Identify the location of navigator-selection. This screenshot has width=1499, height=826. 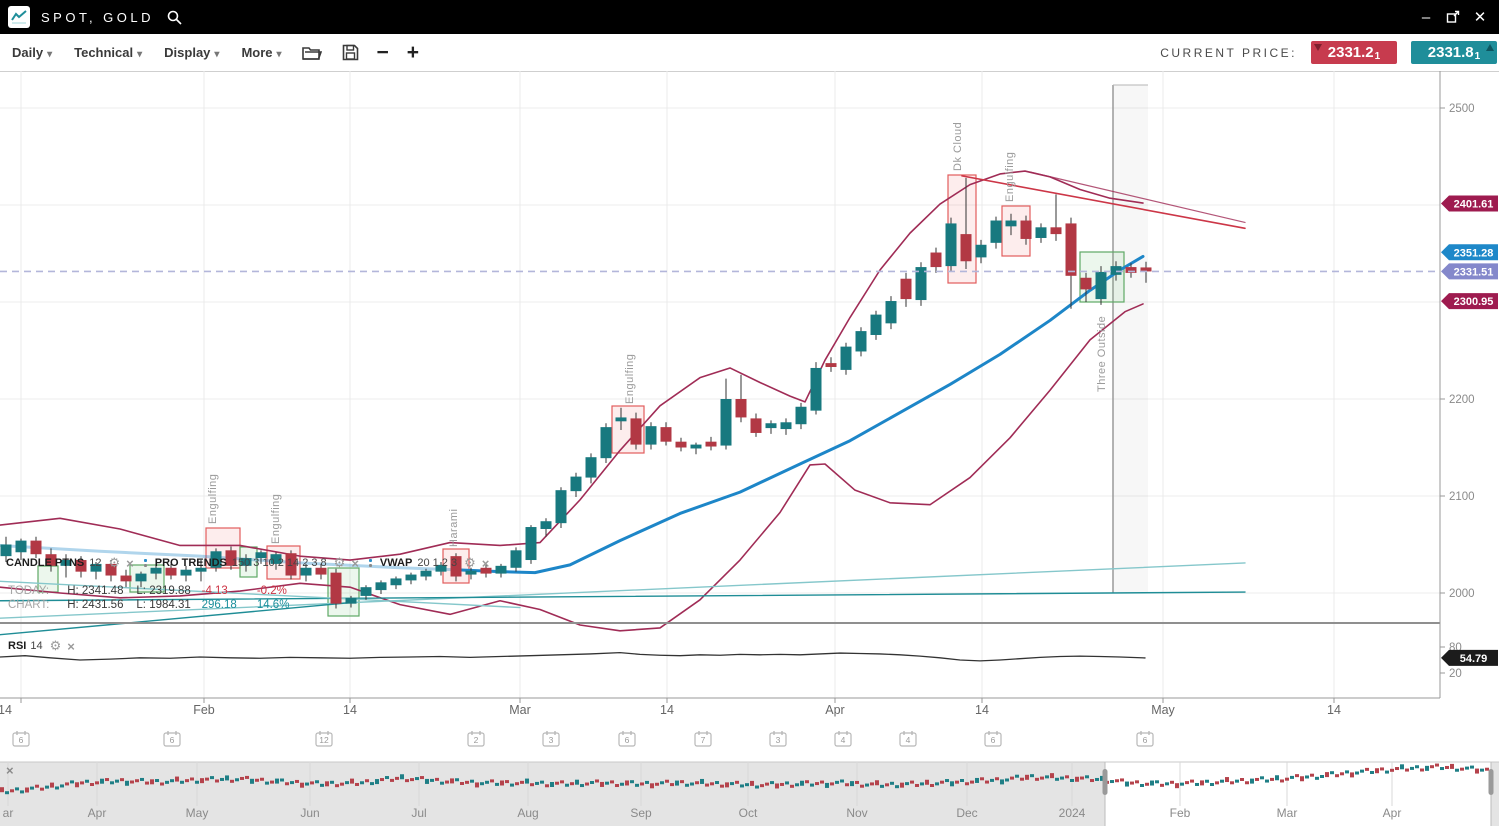
(1298, 794).